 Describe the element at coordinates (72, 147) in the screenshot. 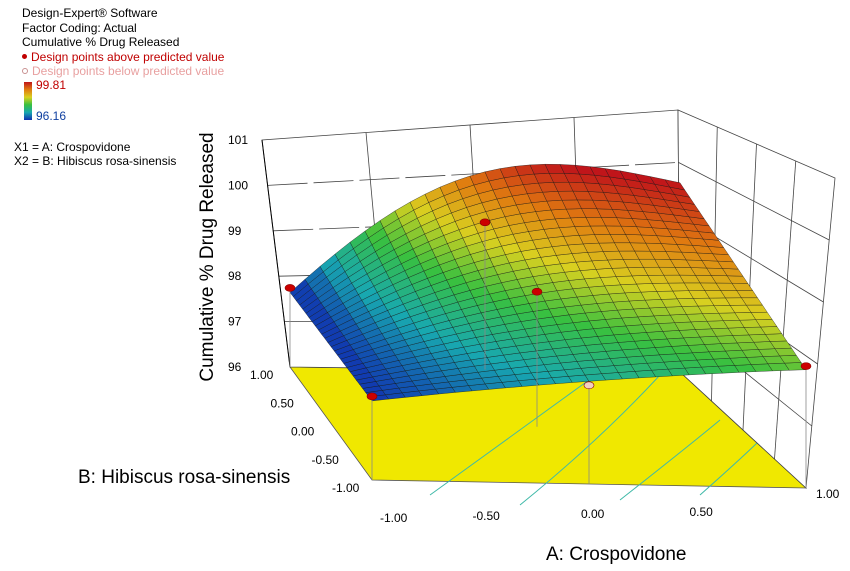

I see `factor-x1: X1 = A: Crospovidone` at that location.